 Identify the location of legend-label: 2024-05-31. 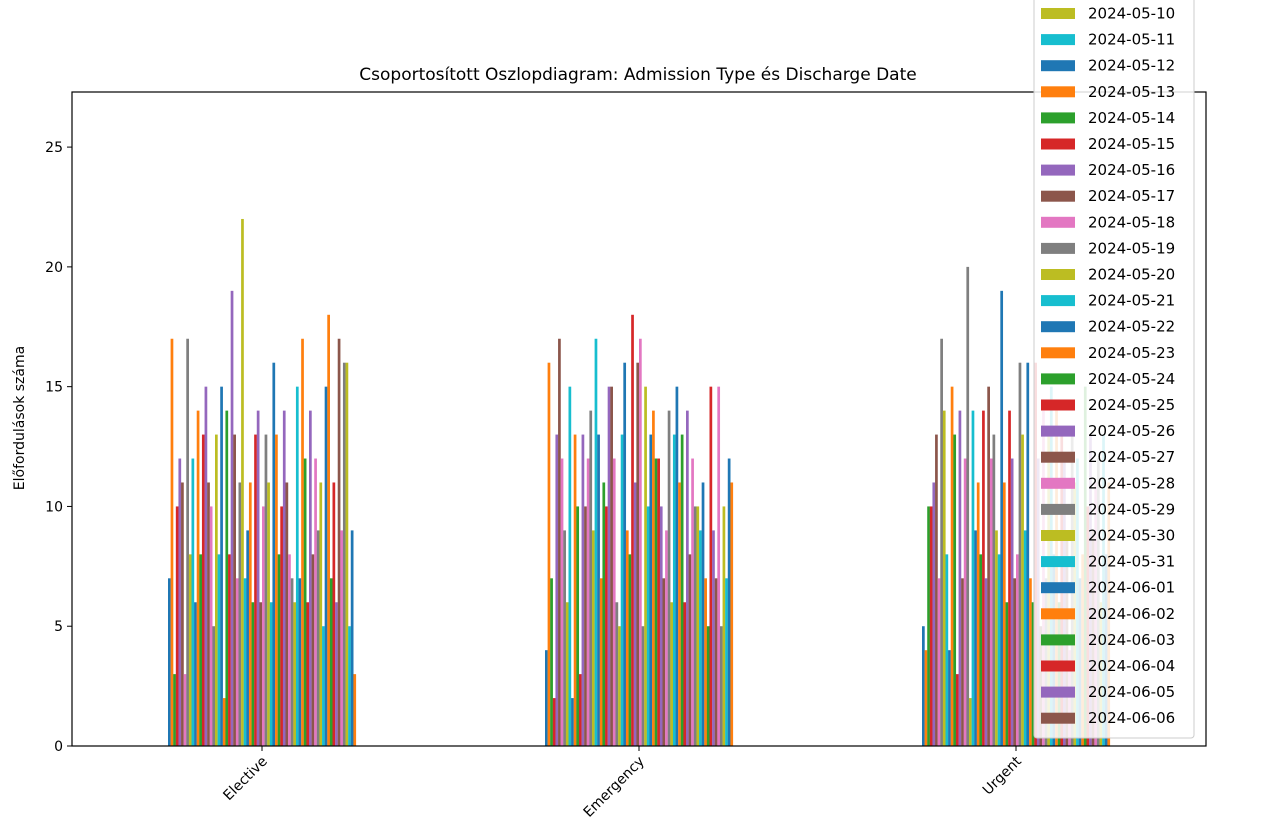
(1131, 562).